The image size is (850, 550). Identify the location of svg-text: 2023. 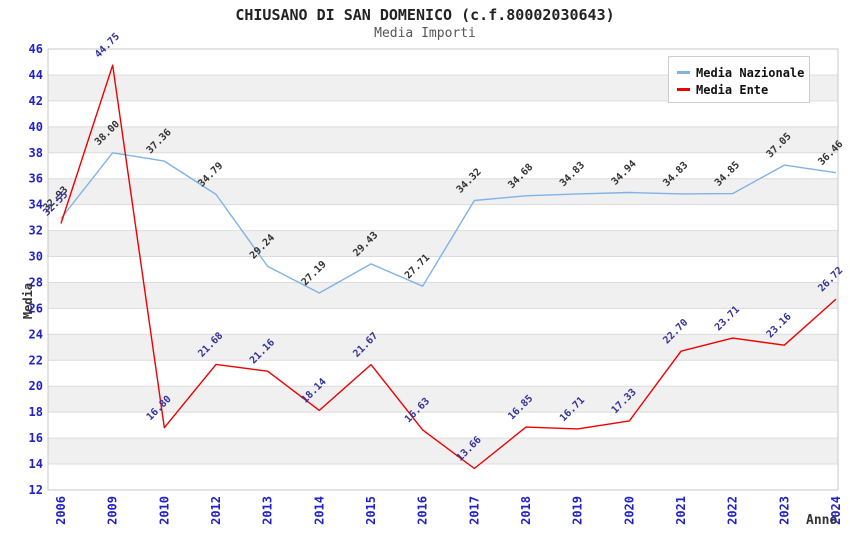
(784, 510).